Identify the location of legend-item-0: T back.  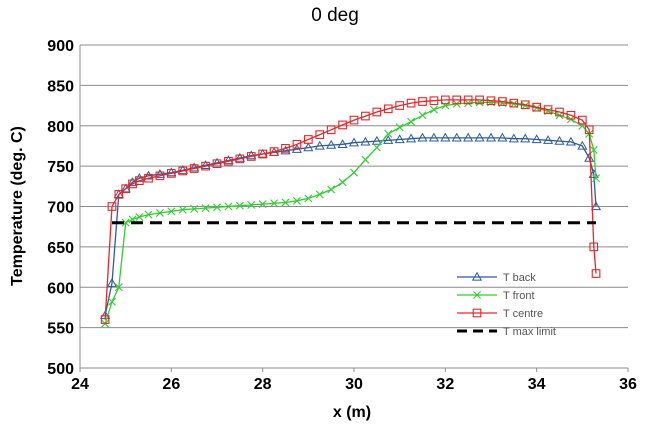
(496, 277).